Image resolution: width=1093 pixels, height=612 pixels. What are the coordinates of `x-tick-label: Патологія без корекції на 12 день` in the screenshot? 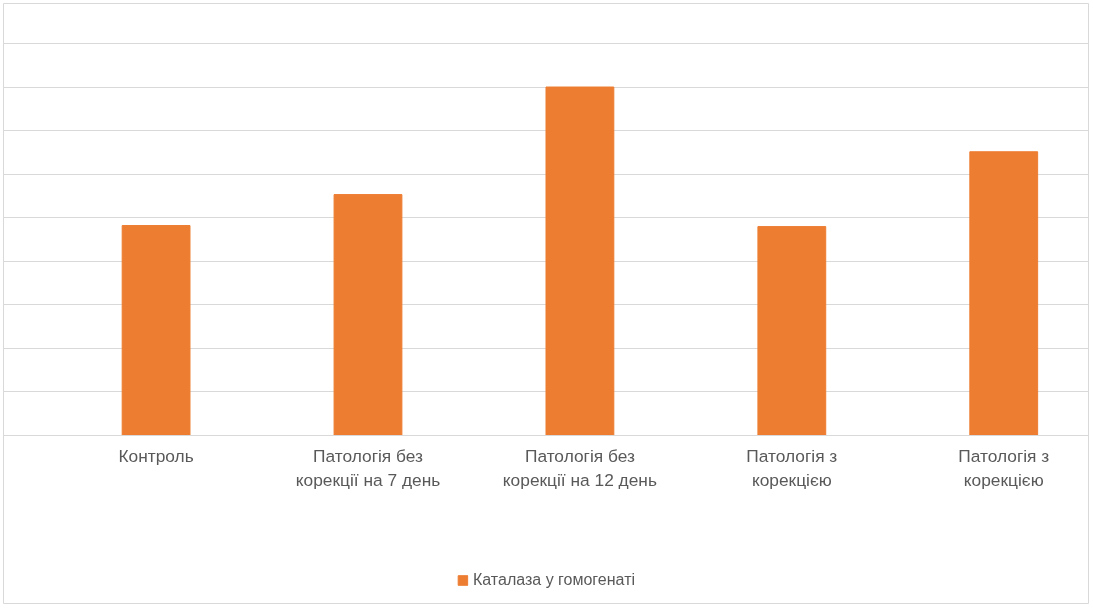 It's located at (579, 468).